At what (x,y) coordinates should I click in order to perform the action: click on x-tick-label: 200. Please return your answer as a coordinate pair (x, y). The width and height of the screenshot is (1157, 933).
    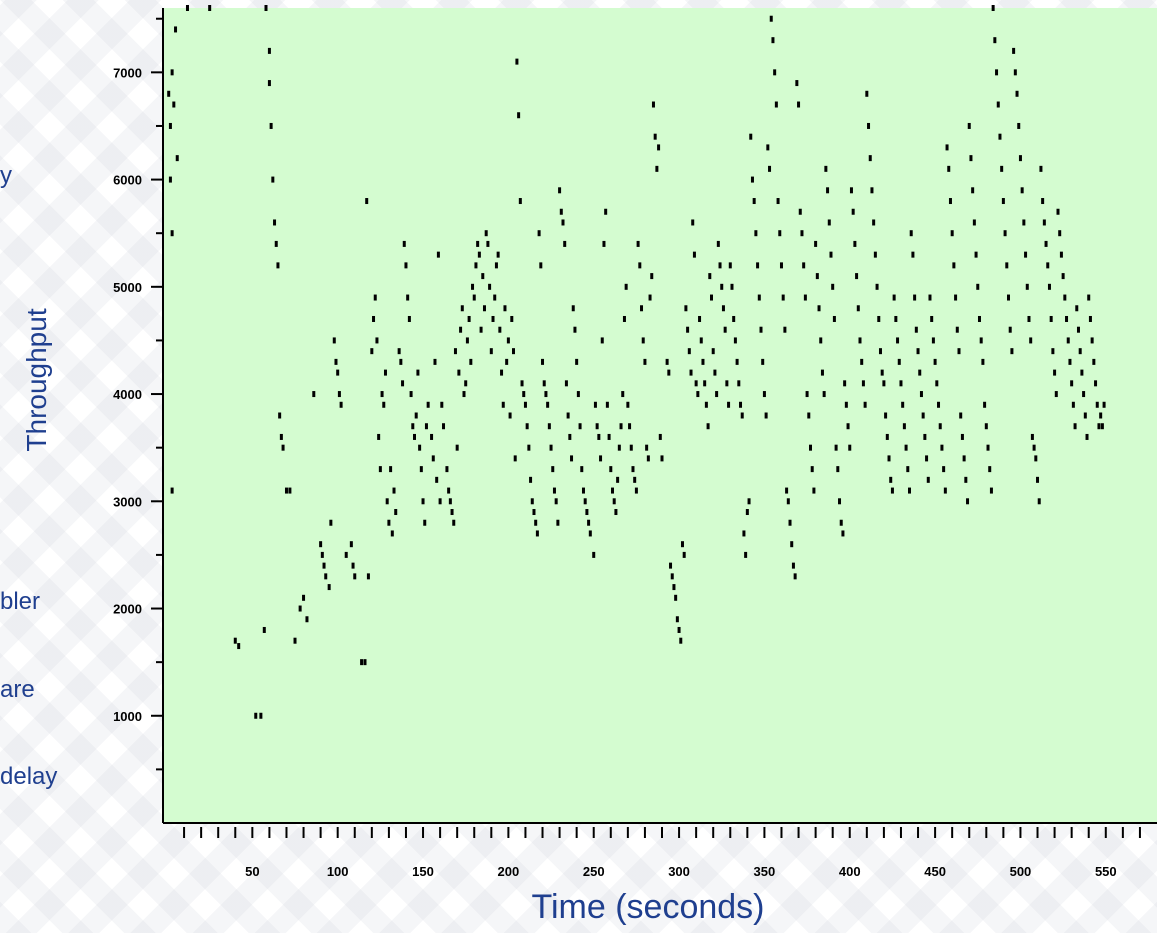
    Looking at the image, I should click on (509, 871).